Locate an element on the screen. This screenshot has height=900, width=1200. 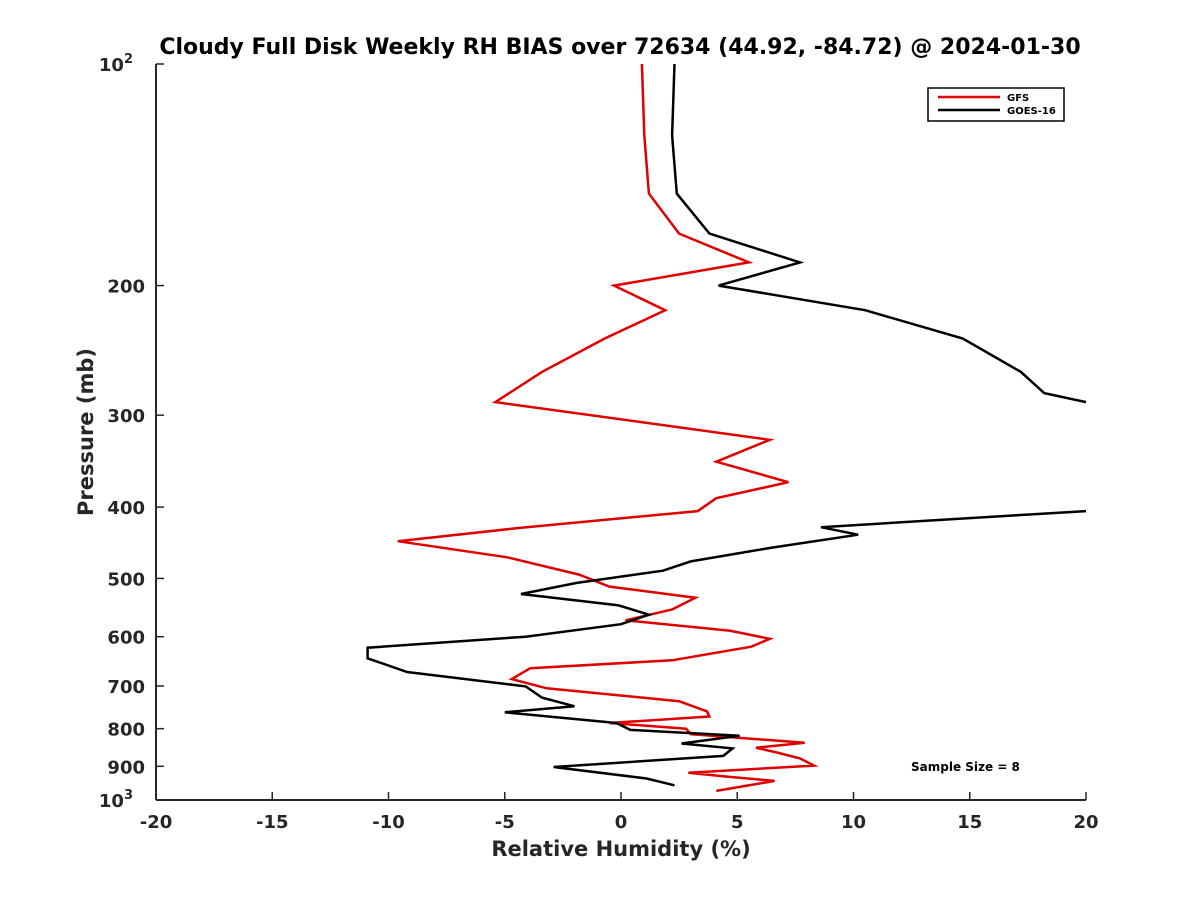
x-tick-label: 20 is located at coordinates (1085, 822).